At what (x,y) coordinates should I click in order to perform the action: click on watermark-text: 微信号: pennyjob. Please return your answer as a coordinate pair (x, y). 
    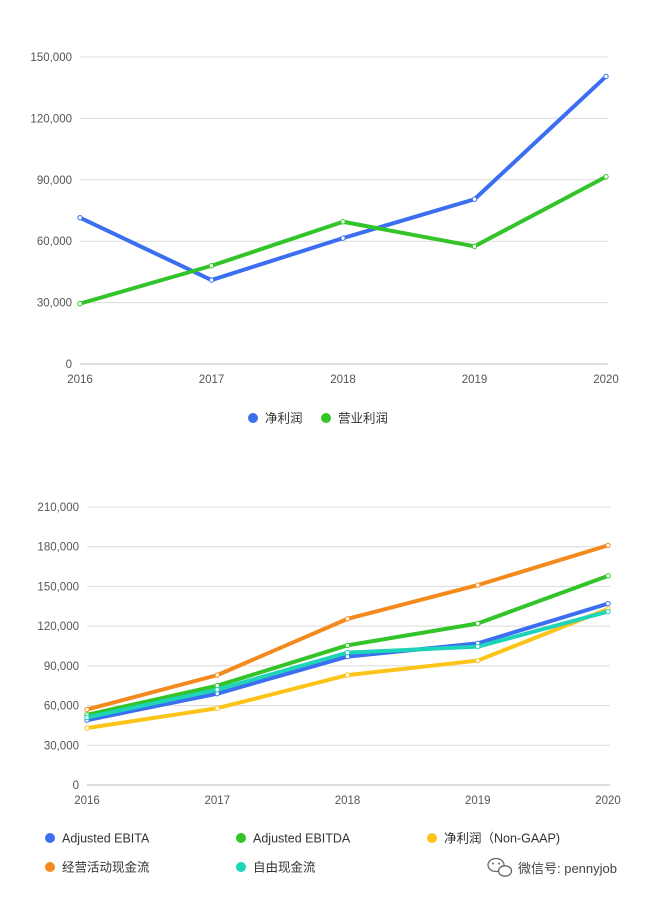
    Looking at the image, I should click on (567, 868).